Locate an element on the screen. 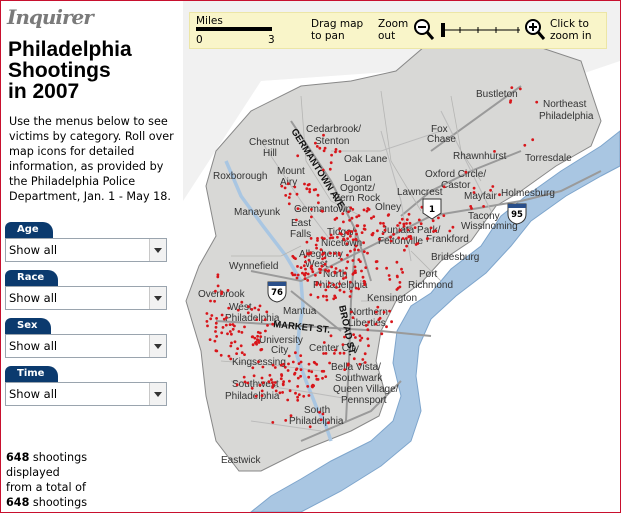 This screenshot has height=513, width=621. zoom-out-icon is located at coordinates (424, 30).